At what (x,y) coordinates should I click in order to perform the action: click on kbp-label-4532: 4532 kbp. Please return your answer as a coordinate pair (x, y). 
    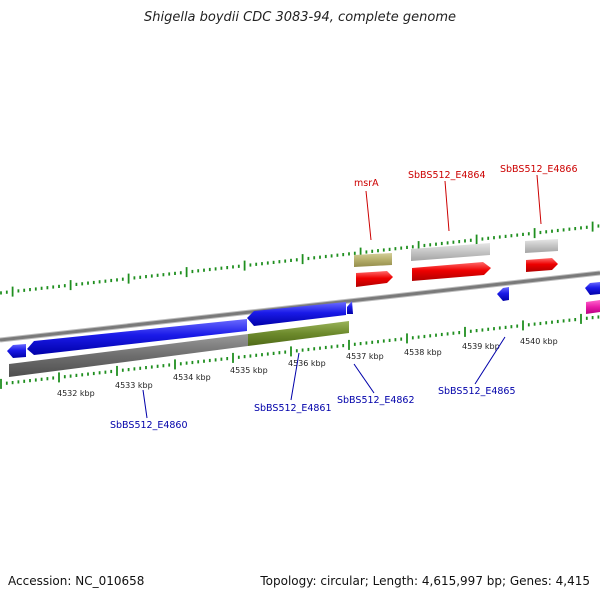
    Looking at the image, I should click on (76, 393).